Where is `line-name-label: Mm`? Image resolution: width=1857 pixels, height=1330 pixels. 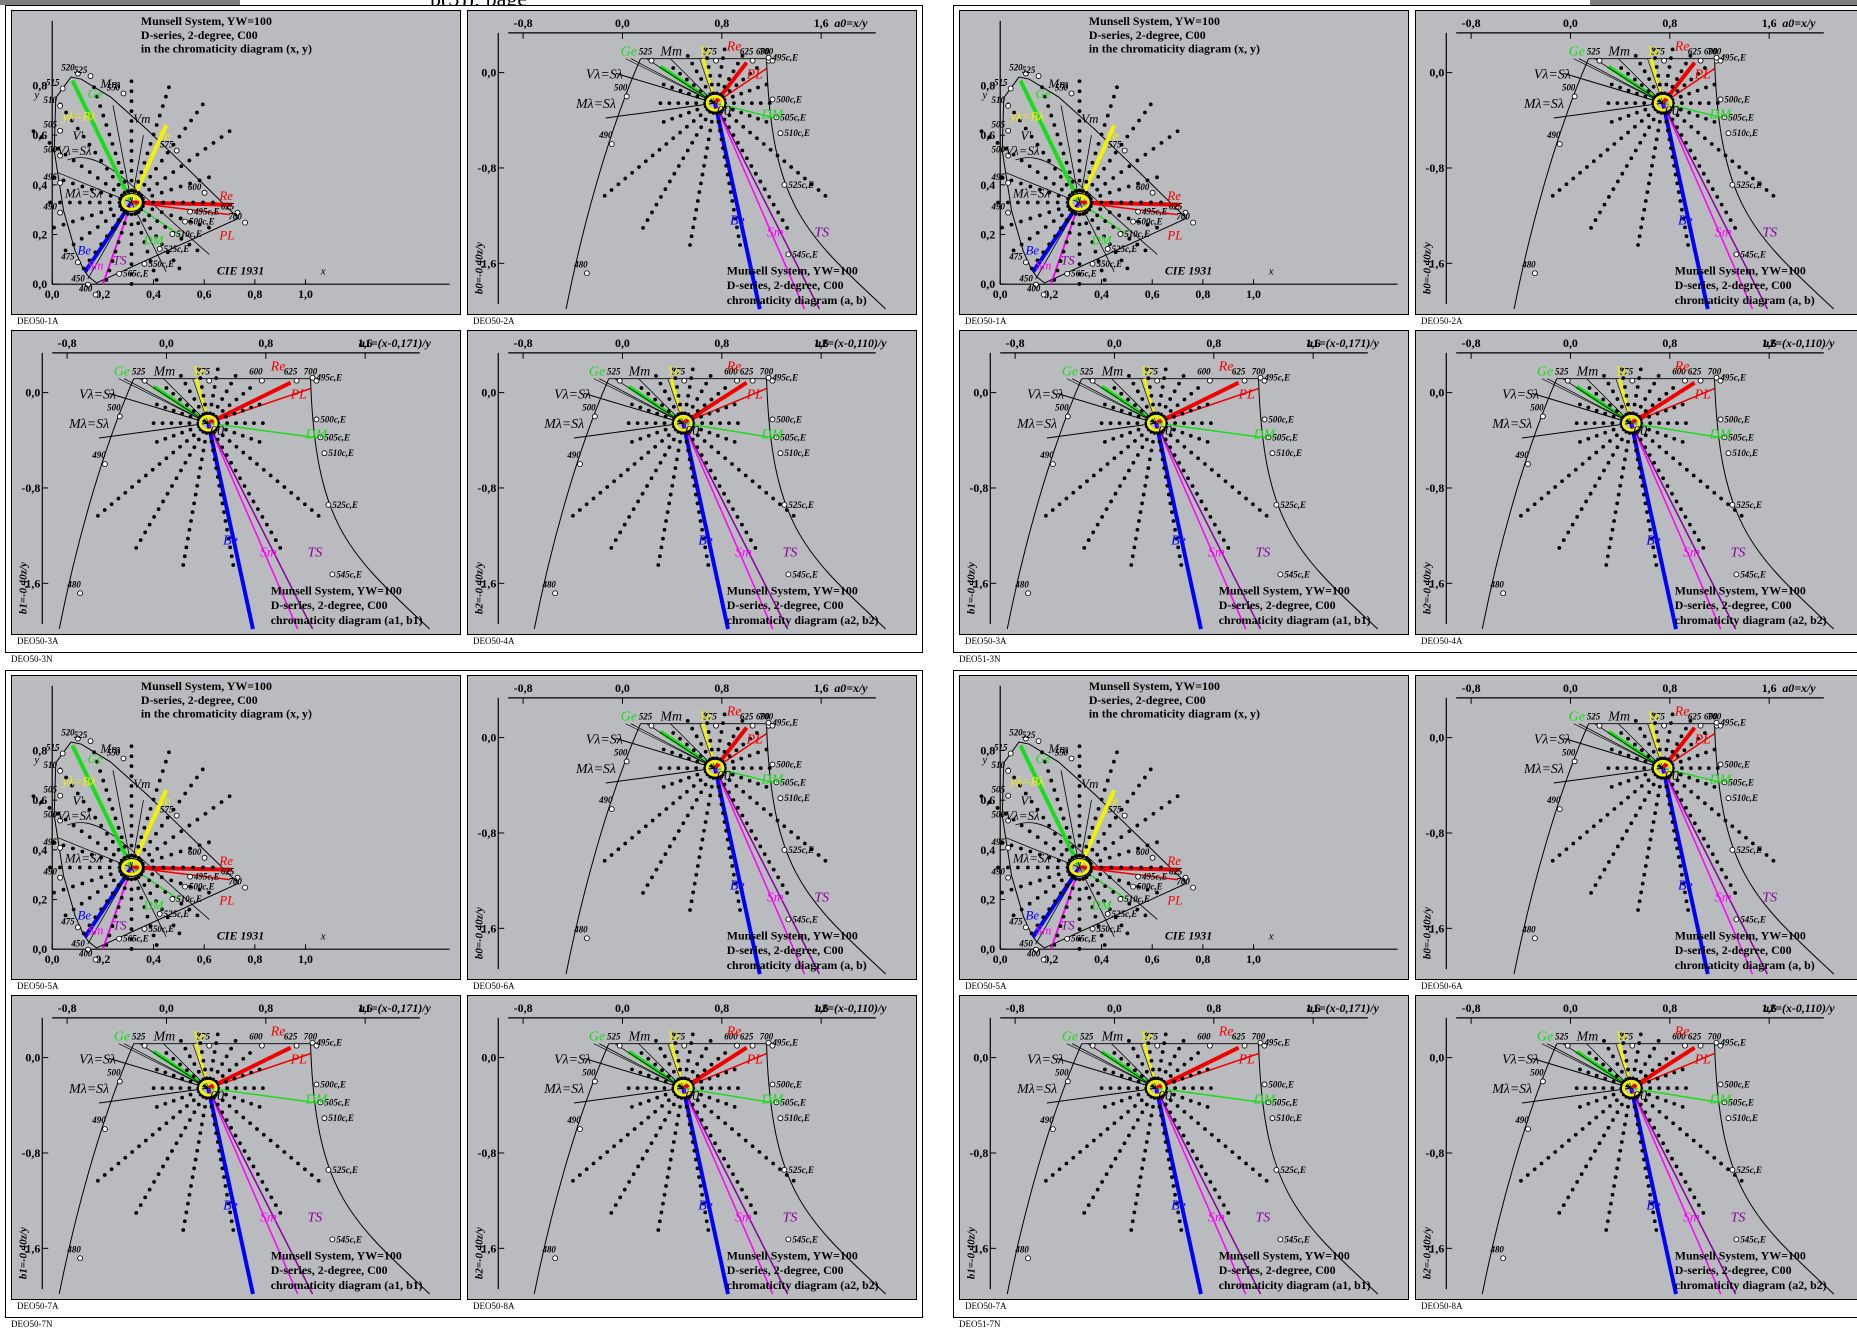 line-name-label: Mm is located at coordinates (1112, 372).